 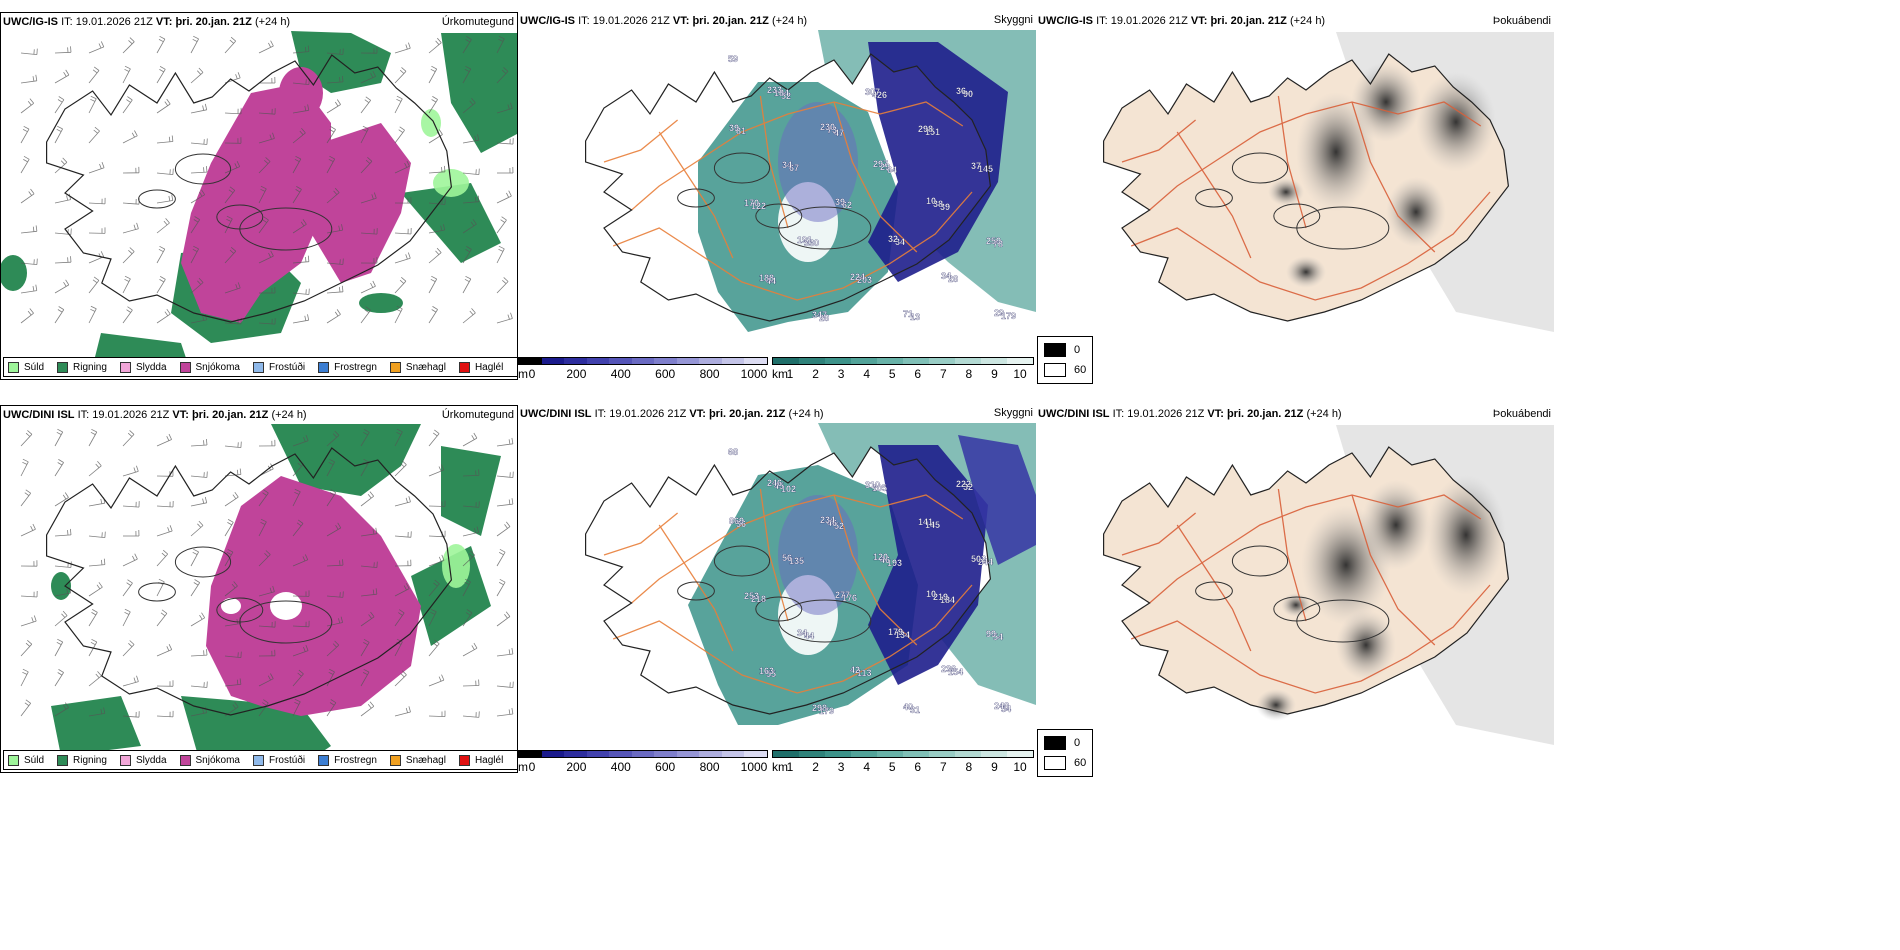 I want to click on legend-label: Frostúði, so click(x=287, y=760).